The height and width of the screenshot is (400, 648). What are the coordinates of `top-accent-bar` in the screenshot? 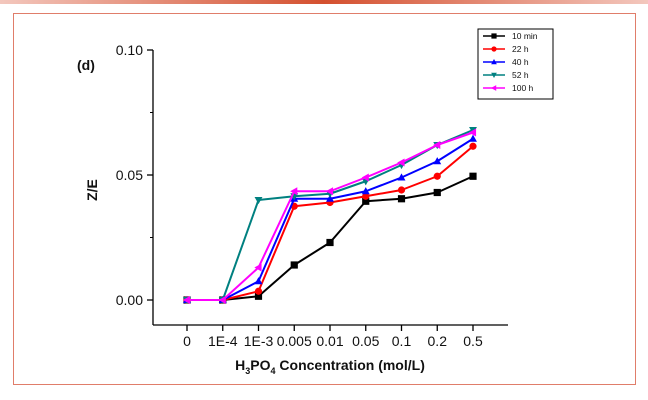 It's located at (324, 2).